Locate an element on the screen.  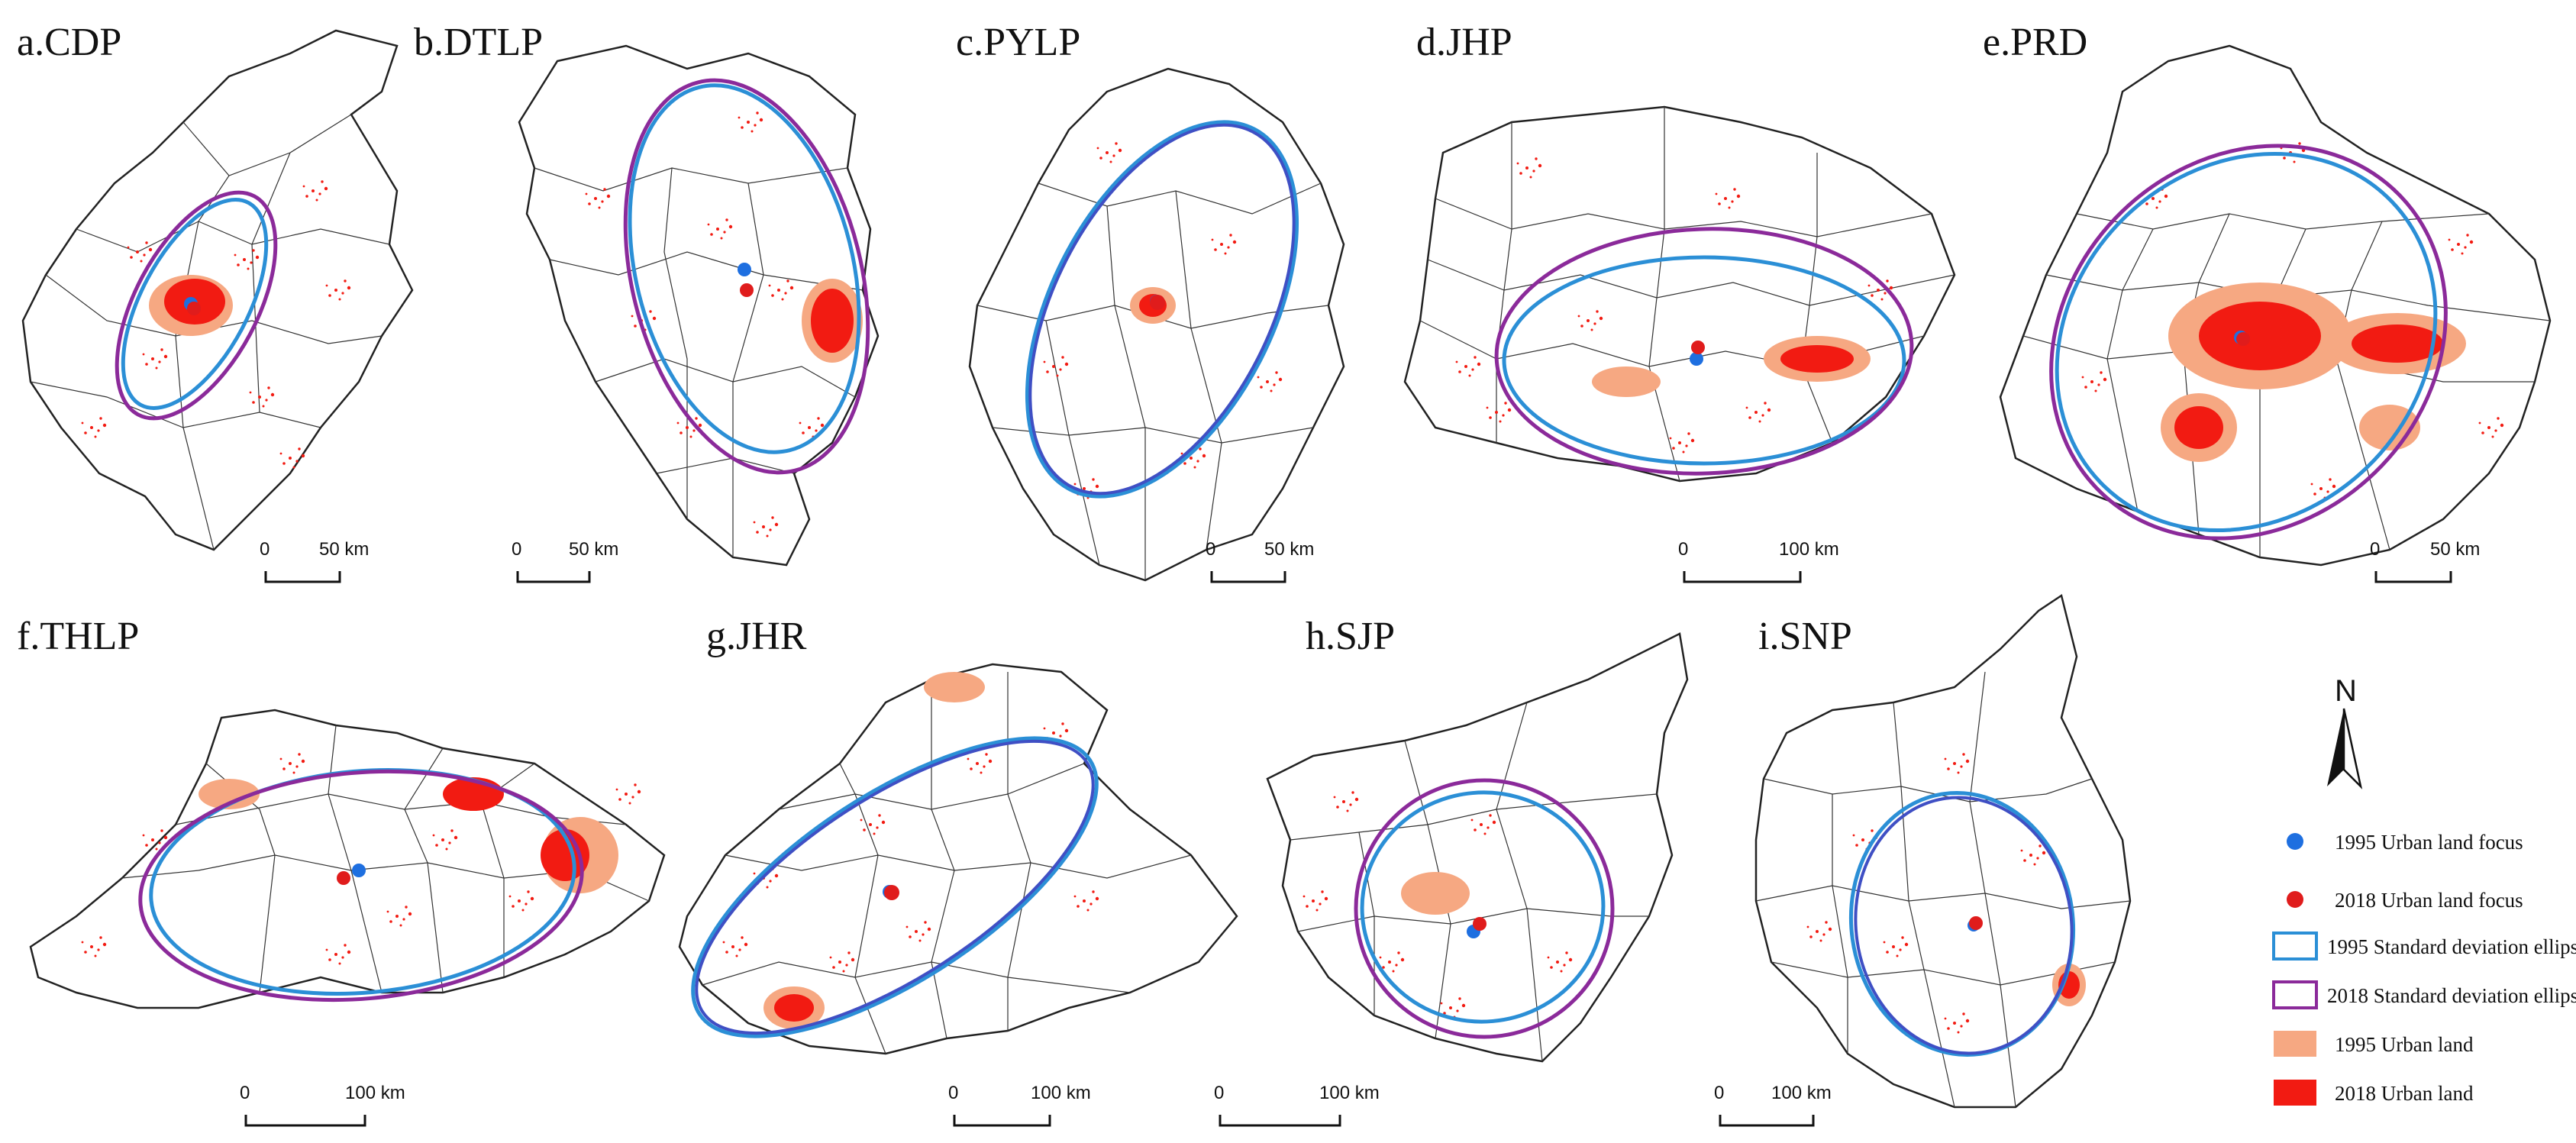
region-boundary-jhp is located at coordinates (1679, 294).